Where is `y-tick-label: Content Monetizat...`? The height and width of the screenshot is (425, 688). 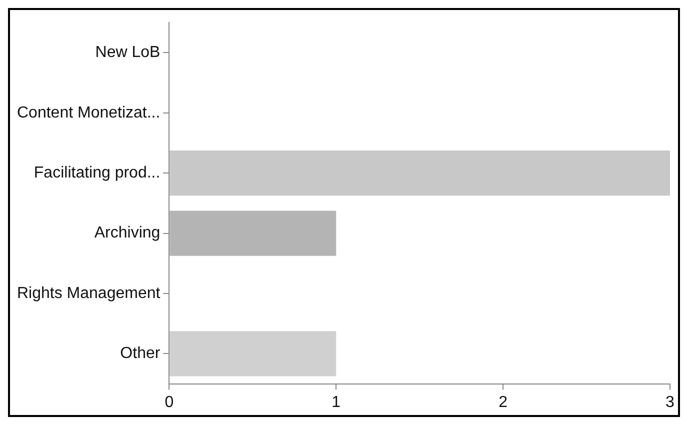 y-tick-label: Content Monetizat... is located at coordinates (88, 113).